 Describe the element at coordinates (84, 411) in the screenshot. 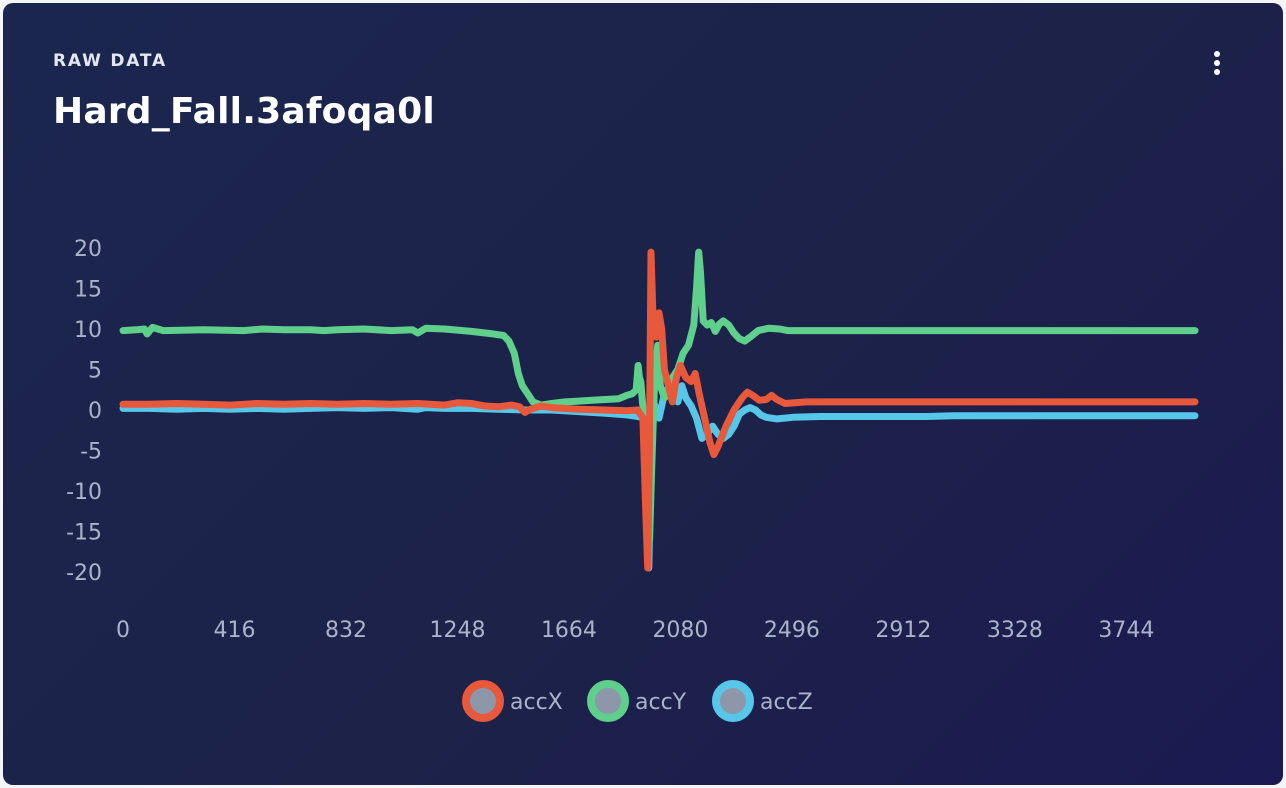

I see `y-axis-ticks: 20 15 10 5 0 -5 -10 -15 -20` at that location.